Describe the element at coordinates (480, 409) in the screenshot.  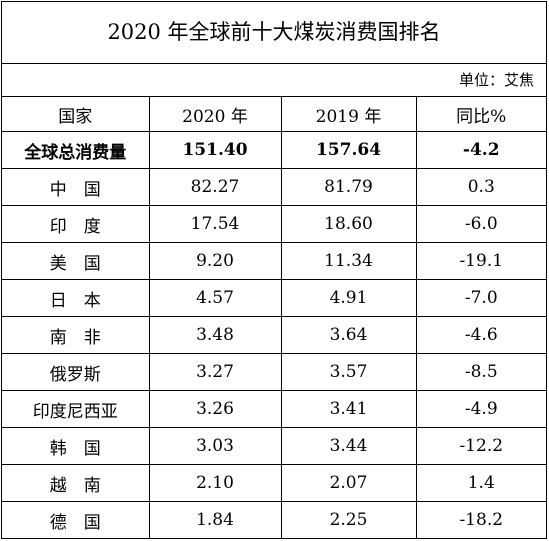
I see `table-cell: -4.9` at that location.